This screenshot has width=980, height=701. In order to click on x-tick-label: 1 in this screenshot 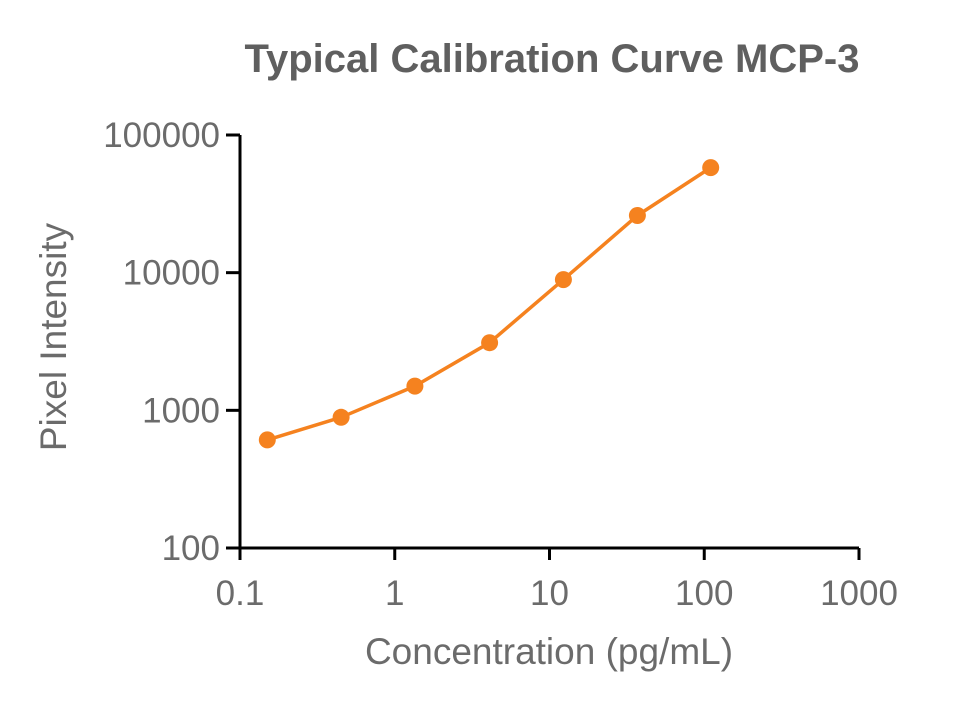, I will do `click(394, 593)`.